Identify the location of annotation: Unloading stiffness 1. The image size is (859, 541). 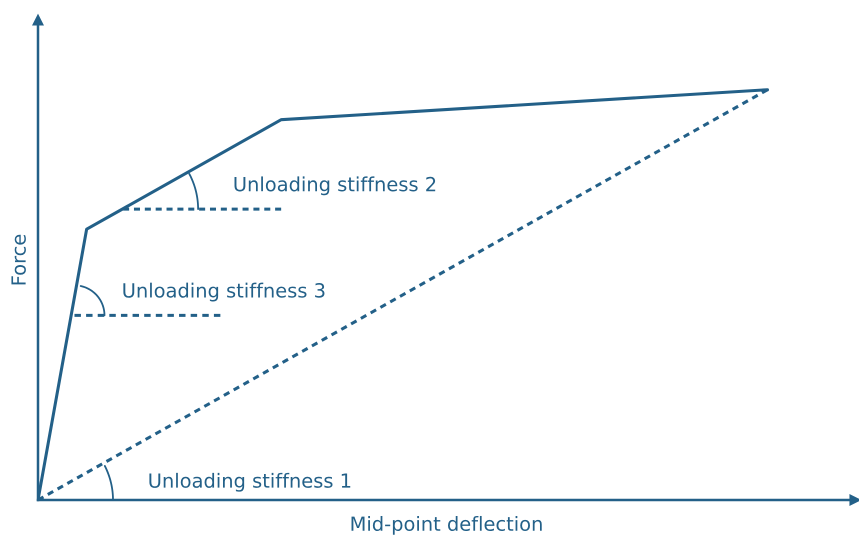
(249, 482).